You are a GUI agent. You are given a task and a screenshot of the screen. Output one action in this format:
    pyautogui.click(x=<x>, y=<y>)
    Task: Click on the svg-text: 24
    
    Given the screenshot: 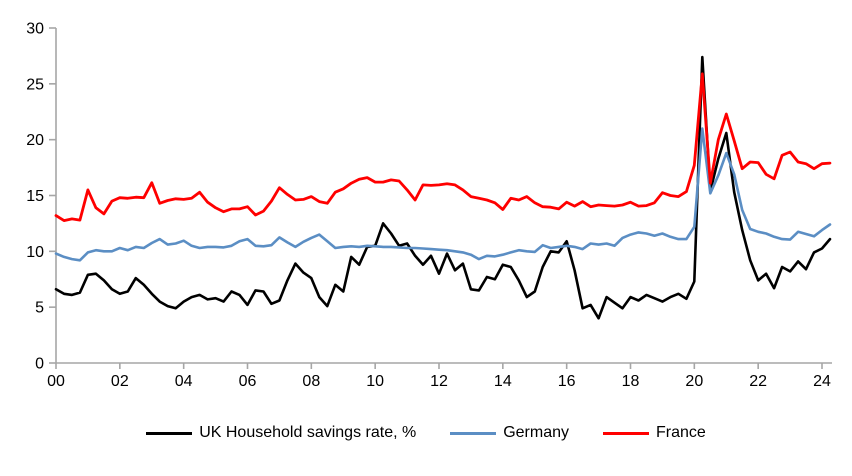 What is the action you would take?
    pyautogui.click(x=822, y=381)
    